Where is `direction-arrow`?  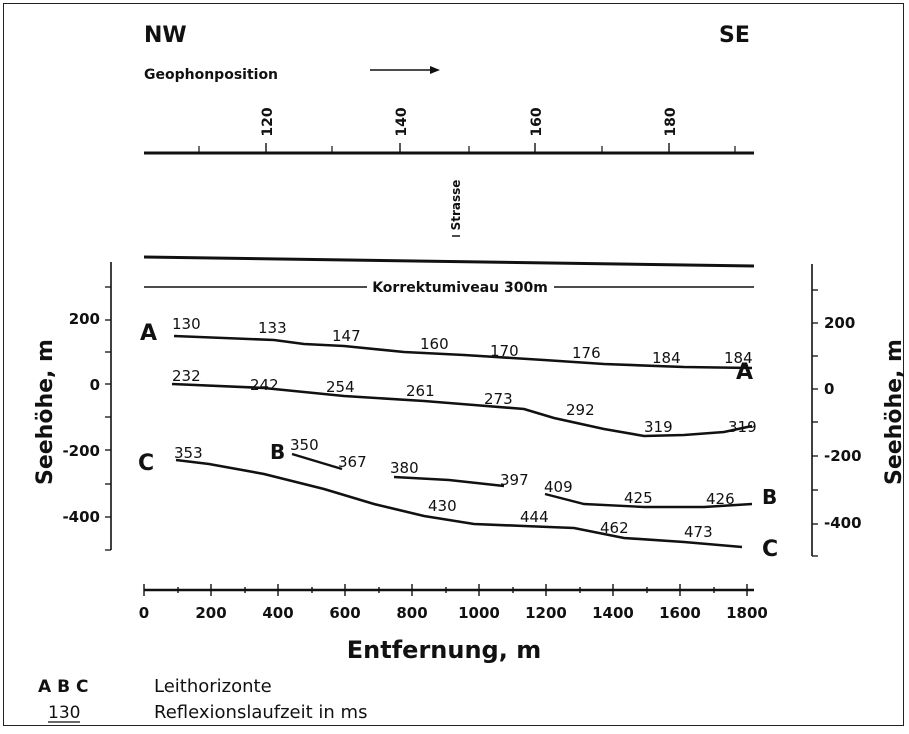
direction-arrow is located at coordinates (405, 70).